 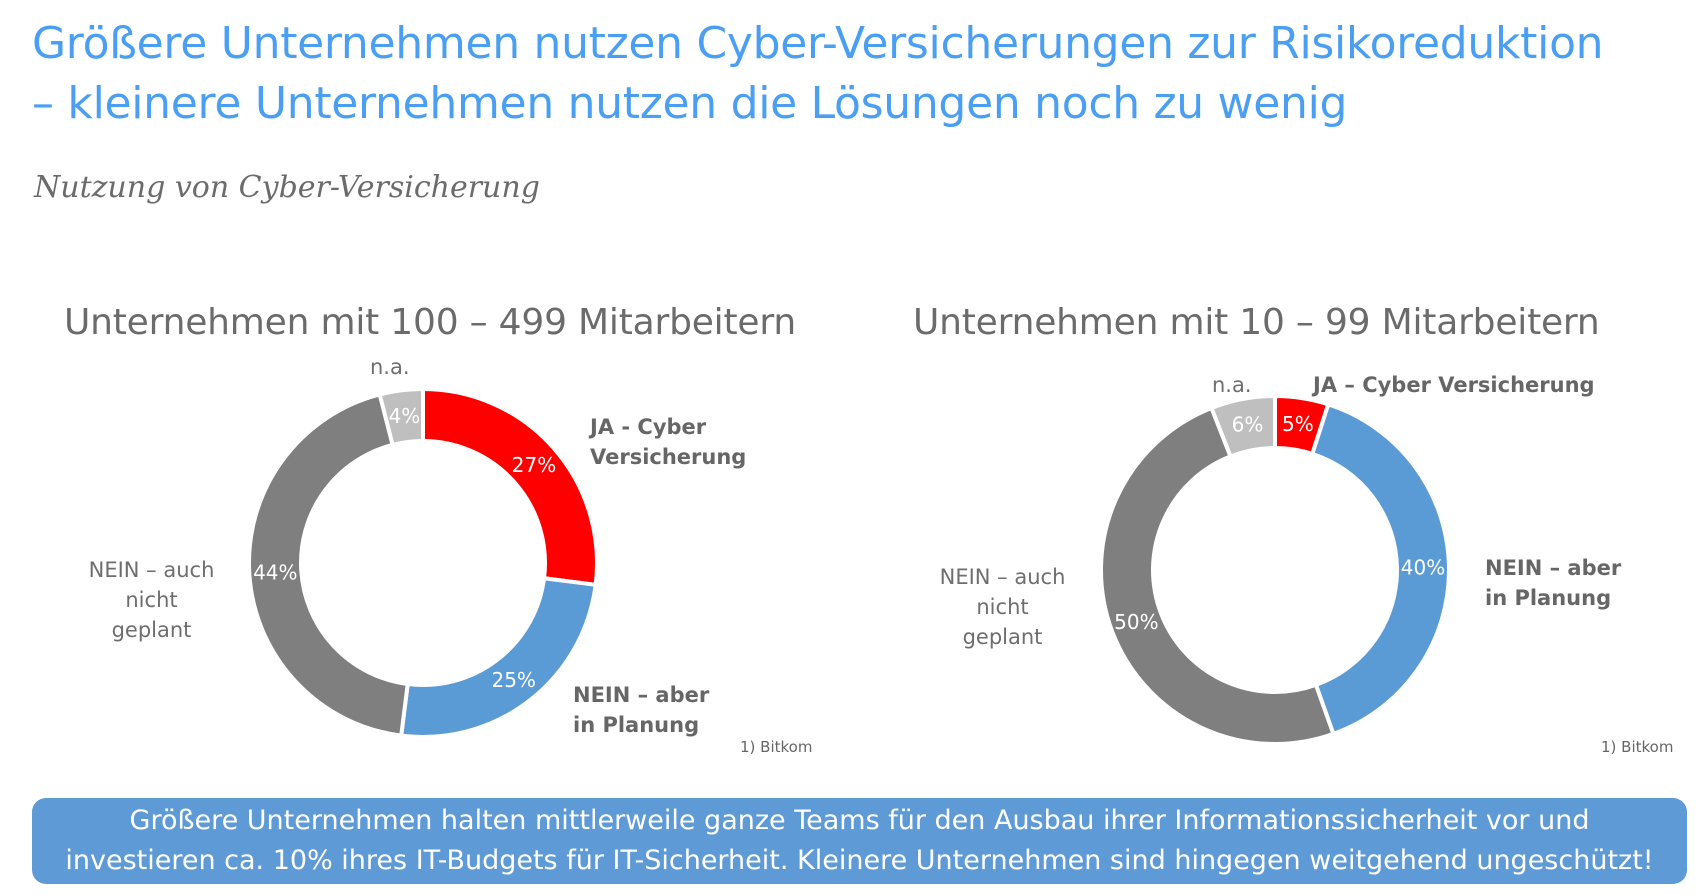 What do you see at coordinates (776, 747) in the screenshot?
I see `chart-1-source: 1) Bitkom` at bounding box center [776, 747].